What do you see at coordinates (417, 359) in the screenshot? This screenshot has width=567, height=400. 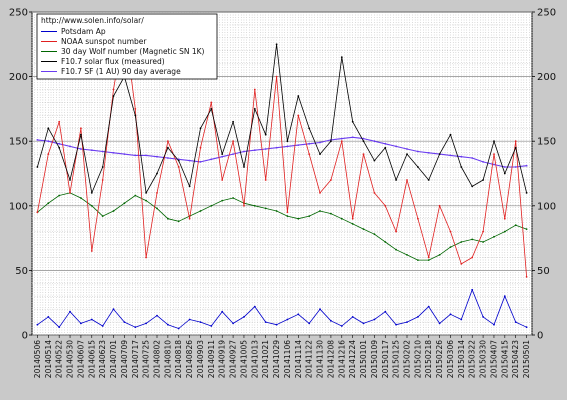 I see `x-tick-label: 20150210` at bounding box center [417, 359].